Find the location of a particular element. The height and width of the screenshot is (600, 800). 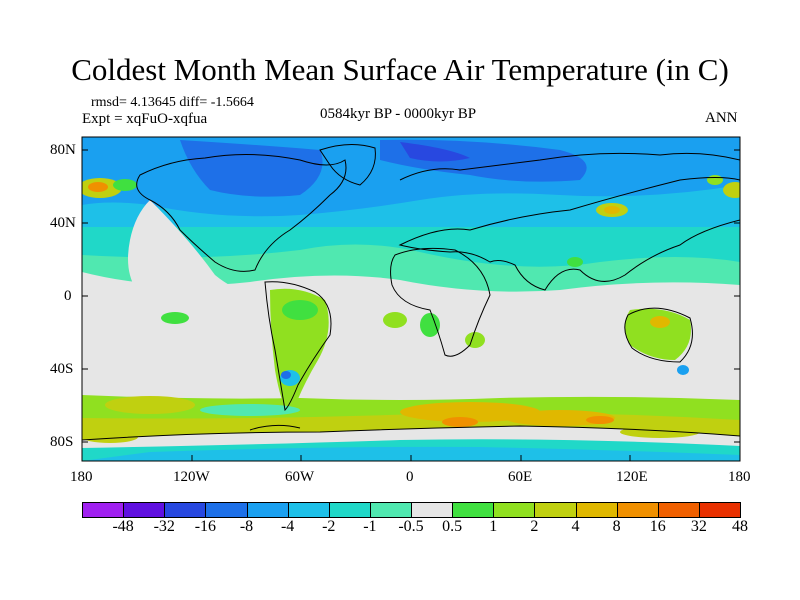

colorbar-label: 0.5 is located at coordinates (452, 526).